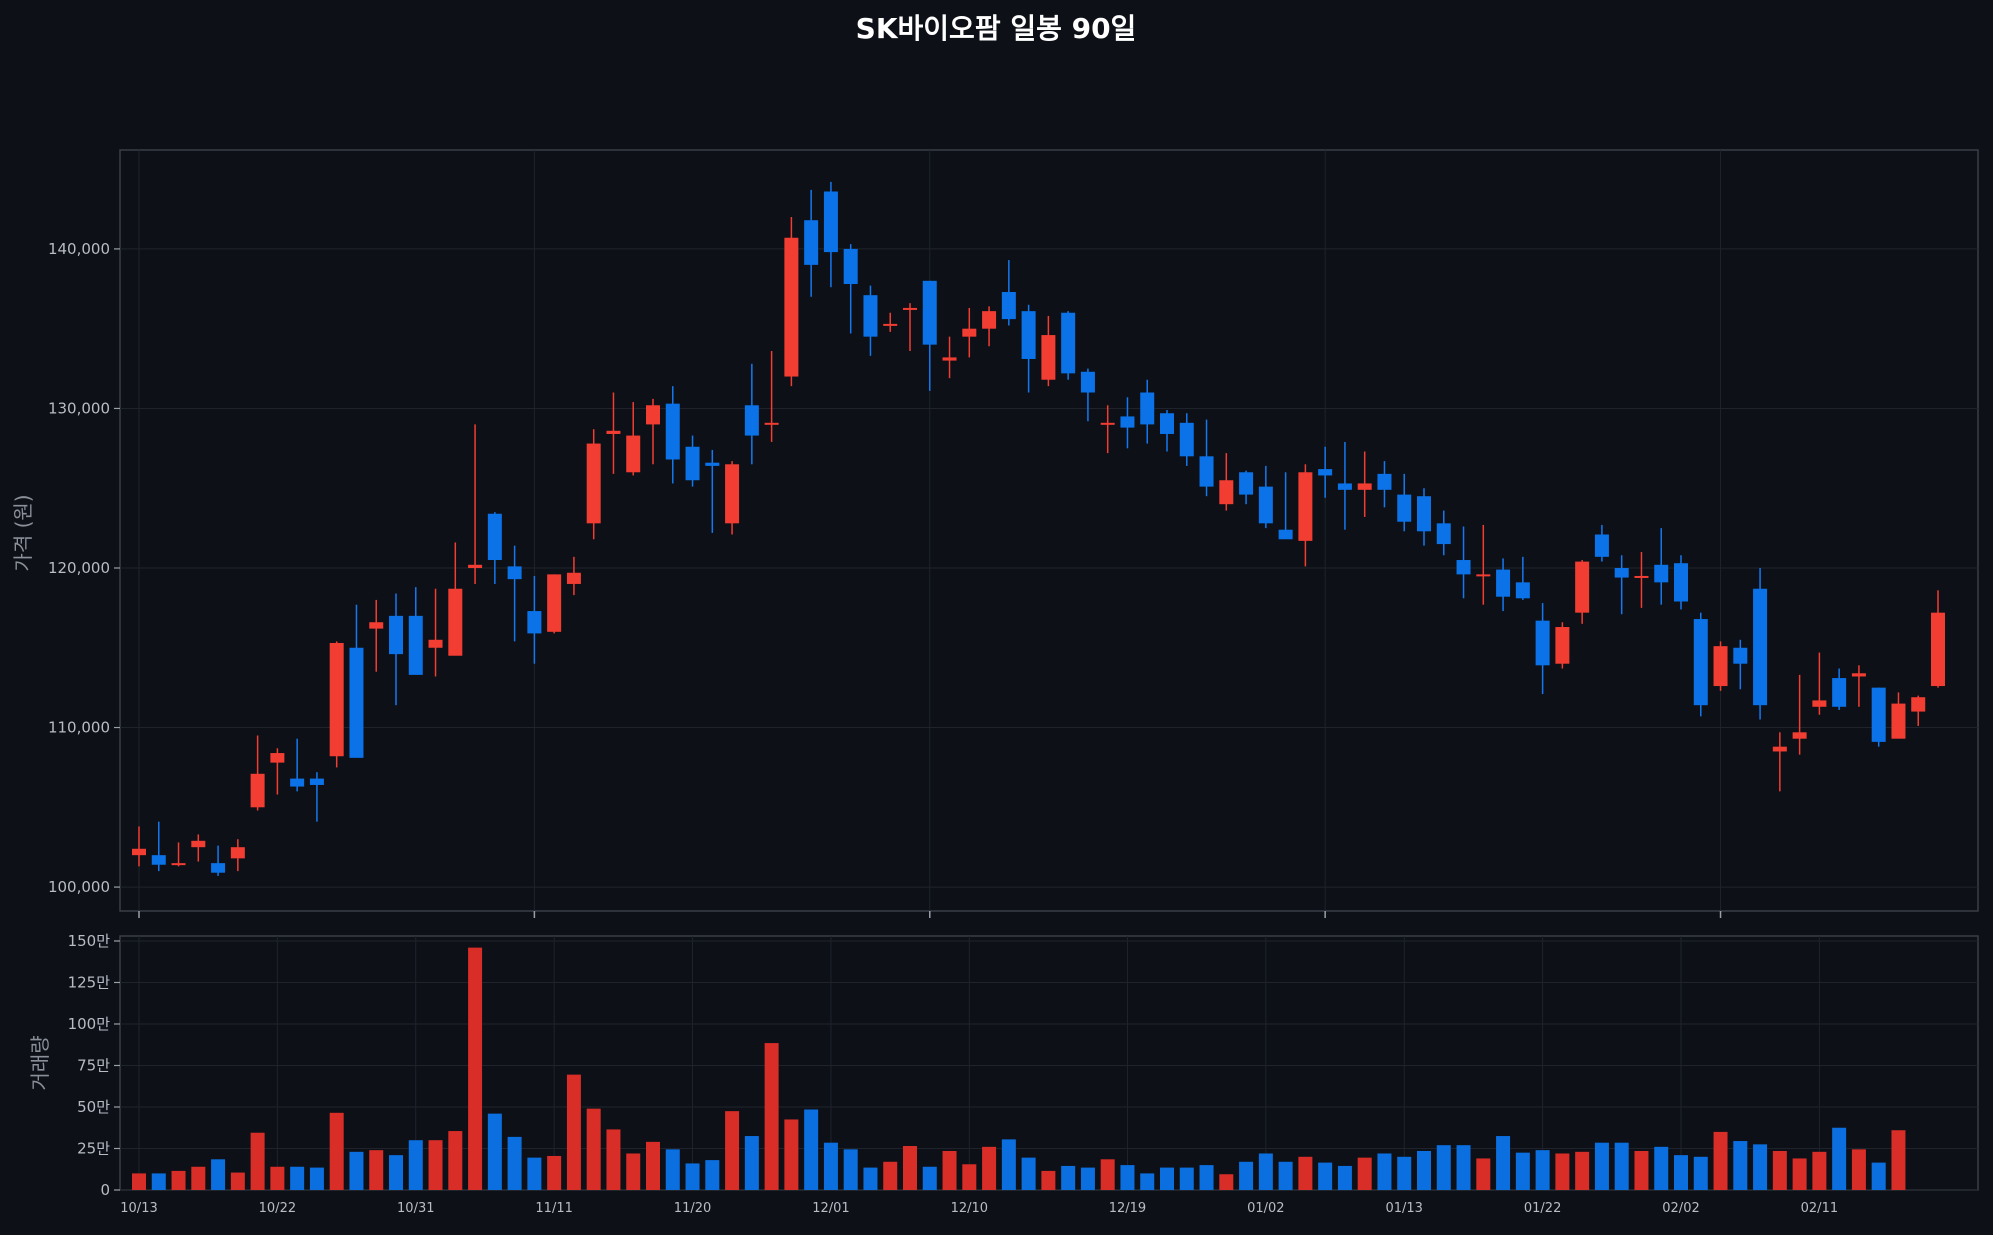 The height and width of the screenshot is (1235, 1993). I want to click on chart-title: SK바이오팜 일봉 90일, so click(996, 28).